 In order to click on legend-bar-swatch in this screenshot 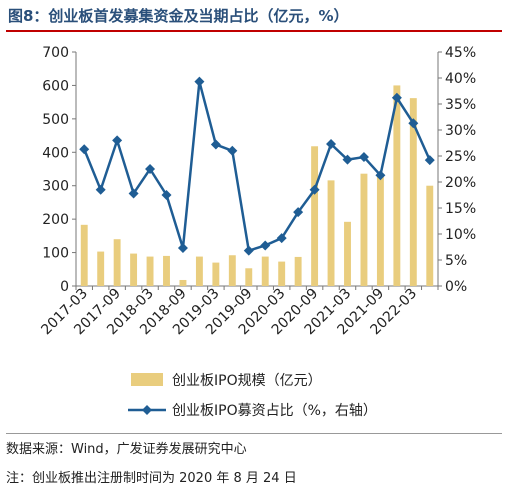, I will do `click(147, 379)`.